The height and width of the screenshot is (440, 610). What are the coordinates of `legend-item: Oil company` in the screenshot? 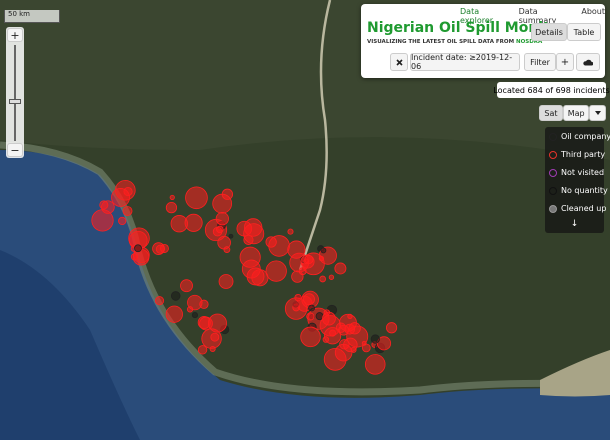 It's located at (579, 136).